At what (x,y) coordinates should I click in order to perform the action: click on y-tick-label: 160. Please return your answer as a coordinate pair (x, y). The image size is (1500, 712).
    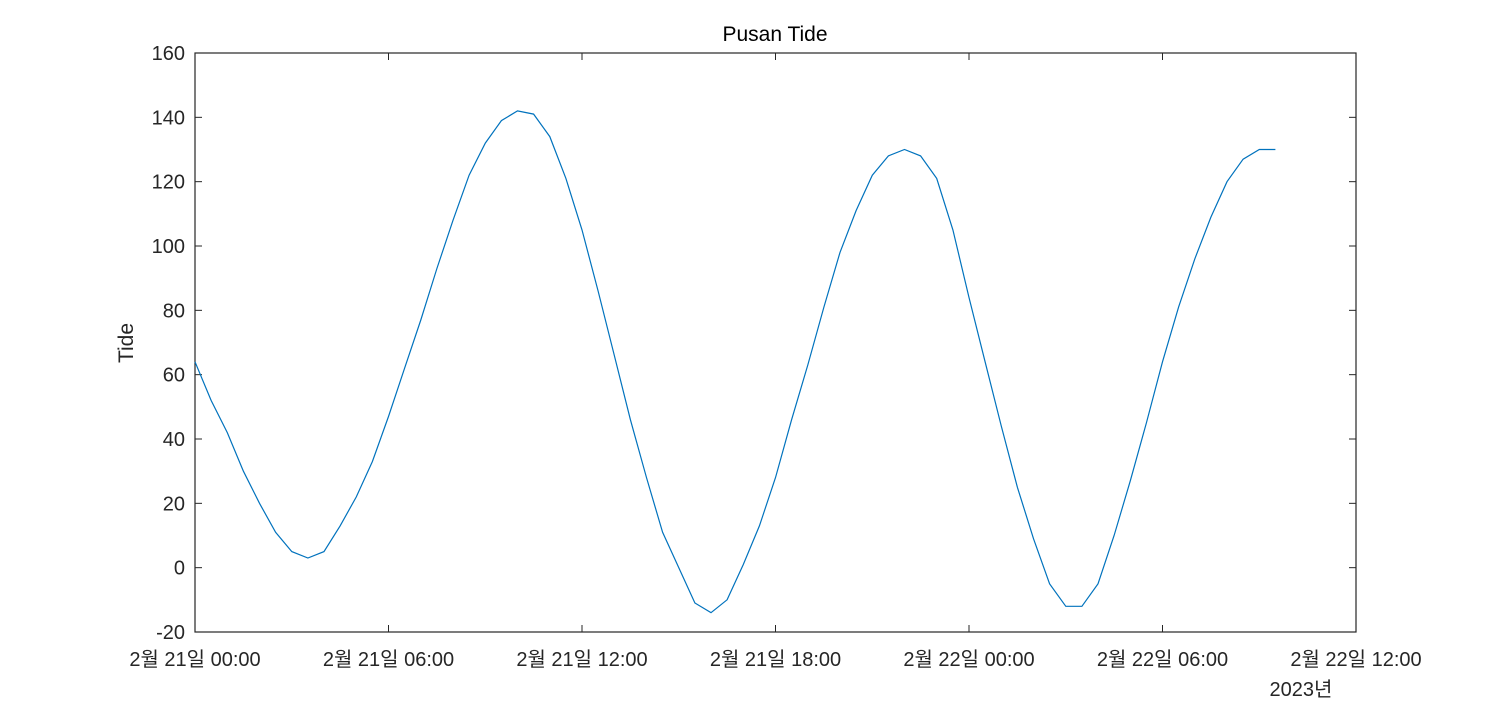
    Looking at the image, I should click on (168, 54).